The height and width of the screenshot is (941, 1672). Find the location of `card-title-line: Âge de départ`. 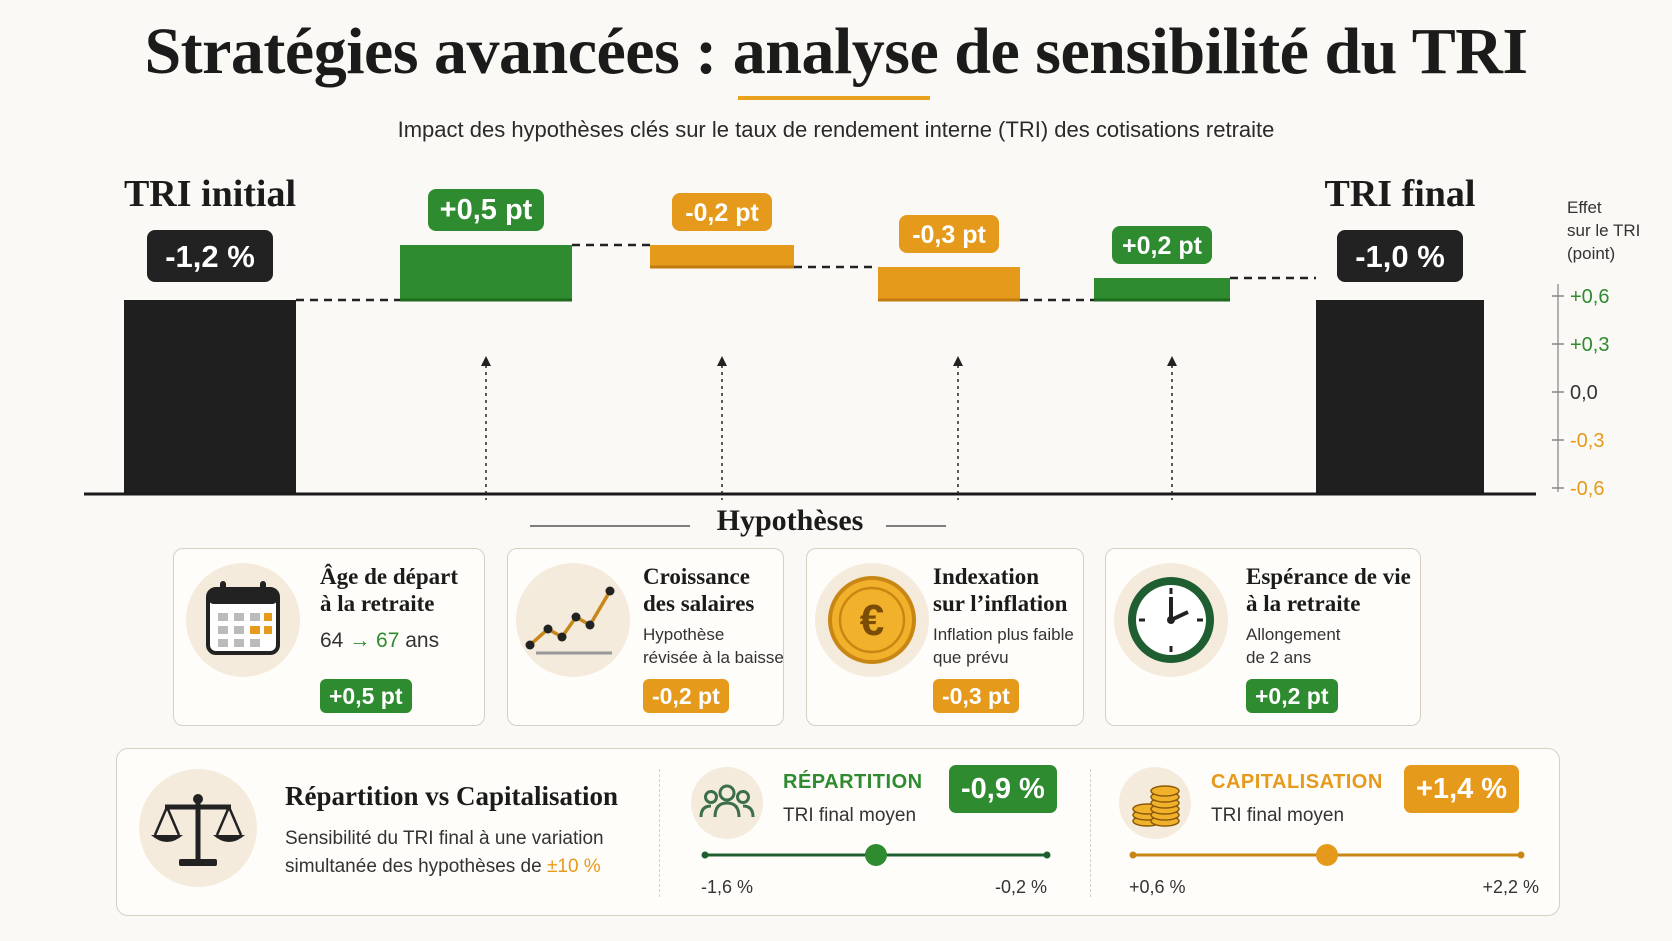

card-title-line: Âge de départ is located at coordinates (389, 576).